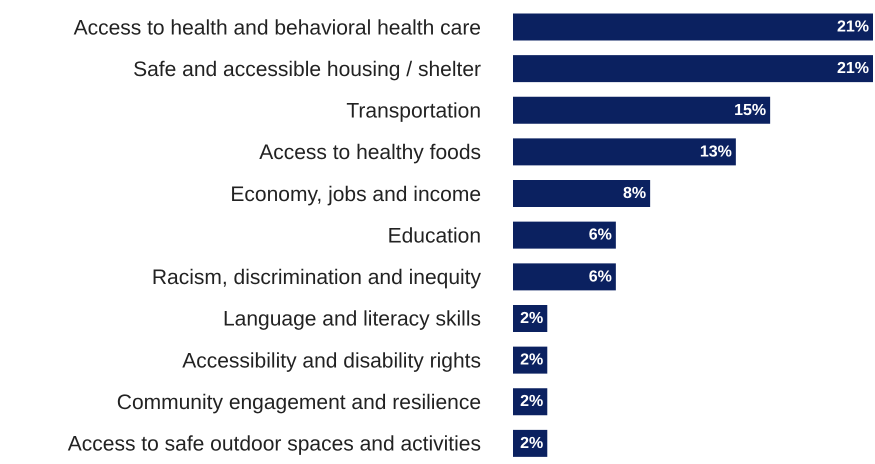 The width and height of the screenshot is (875, 464). What do you see at coordinates (274, 444) in the screenshot?
I see `y-tick-label: Access to safe outdoor spaces and activities` at bounding box center [274, 444].